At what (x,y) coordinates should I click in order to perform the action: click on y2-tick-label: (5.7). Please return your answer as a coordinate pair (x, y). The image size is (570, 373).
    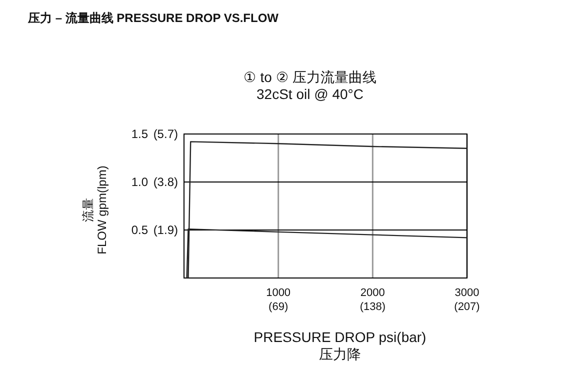
    Looking at the image, I should click on (165, 134).